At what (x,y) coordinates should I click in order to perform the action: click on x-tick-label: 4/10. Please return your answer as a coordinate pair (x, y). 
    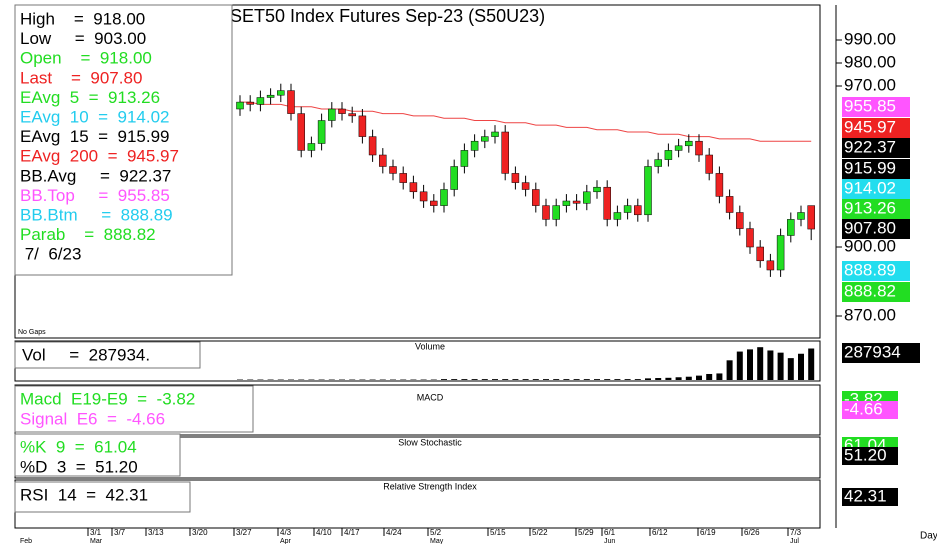
    Looking at the image, I should click on (324, 532).